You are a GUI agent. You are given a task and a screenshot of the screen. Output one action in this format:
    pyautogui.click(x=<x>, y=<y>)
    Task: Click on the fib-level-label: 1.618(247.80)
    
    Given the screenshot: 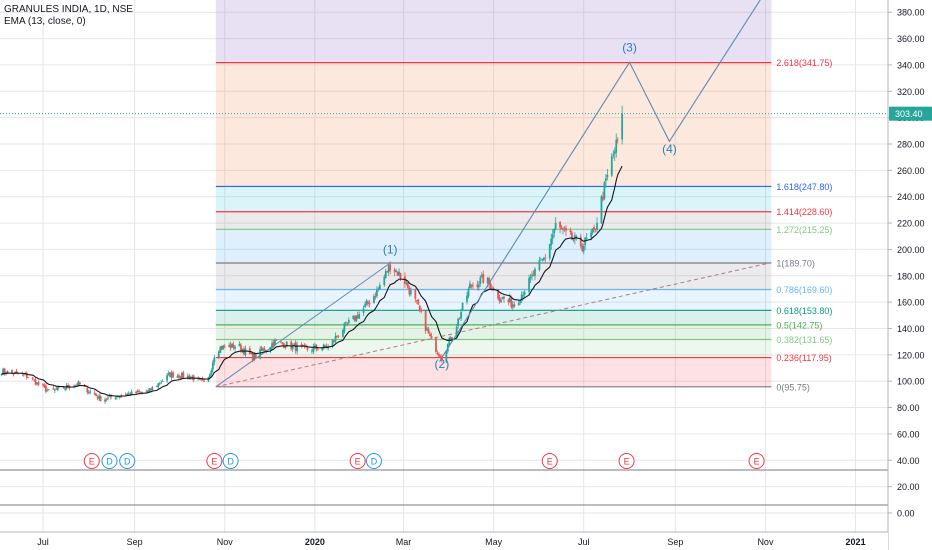 What is the action you would take?
    pyautogui.click(x=804, y=187)
    